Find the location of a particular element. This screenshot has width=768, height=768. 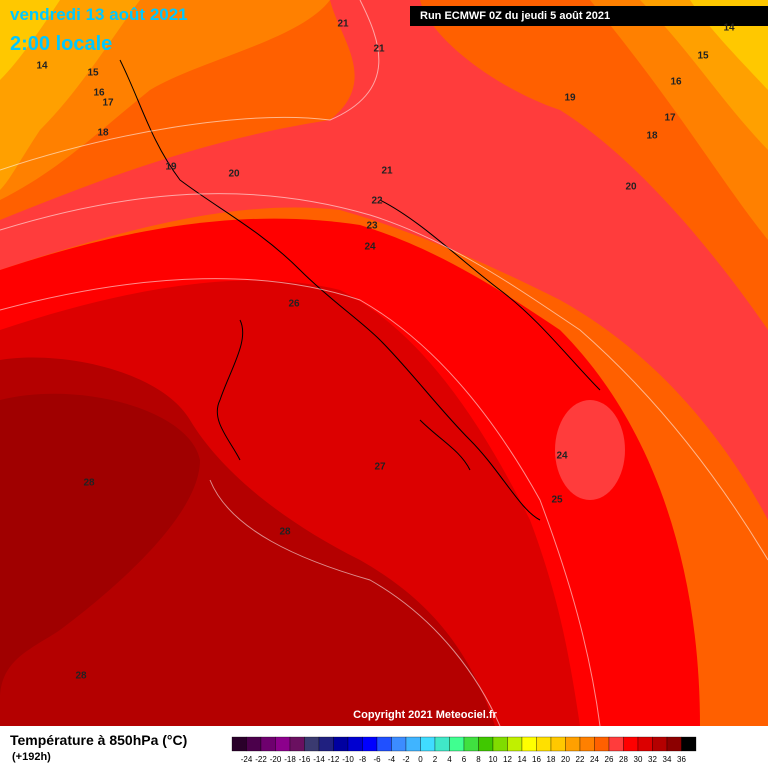

scale-label: 8 is located at coordinates (478, 759).